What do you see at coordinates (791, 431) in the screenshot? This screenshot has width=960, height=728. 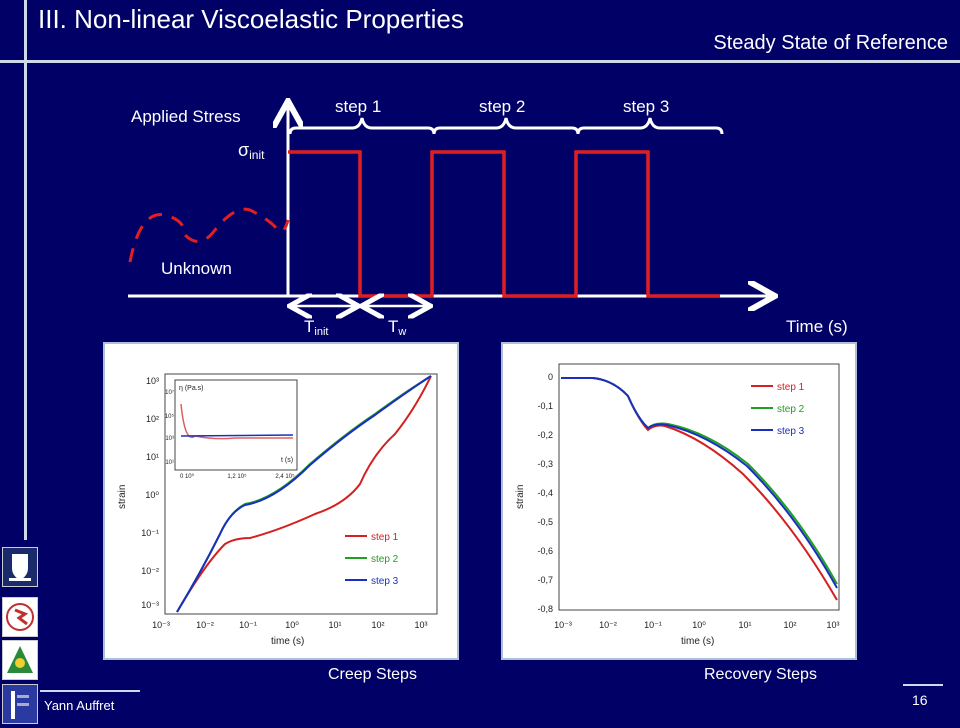 I see `rec-legend-step3: step 3` at bounding box center [791, 431].